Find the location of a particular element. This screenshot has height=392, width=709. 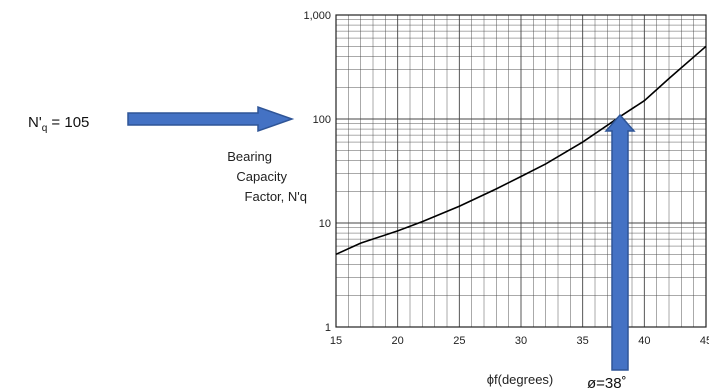

y-axis-title-line-3: Factor, N'q is located at coordinates (276, 196).